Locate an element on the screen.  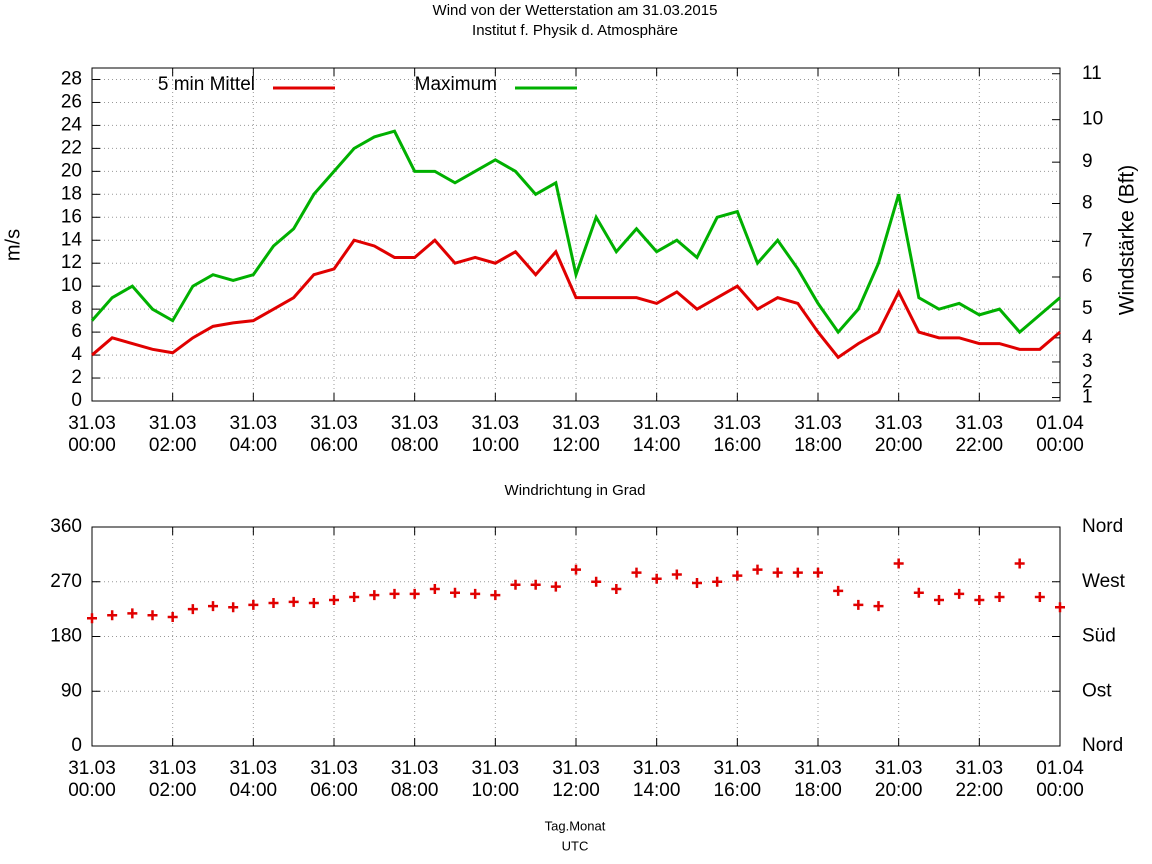
x-tick-label: 31.03 06:00 is located at coordinates (334, 779).